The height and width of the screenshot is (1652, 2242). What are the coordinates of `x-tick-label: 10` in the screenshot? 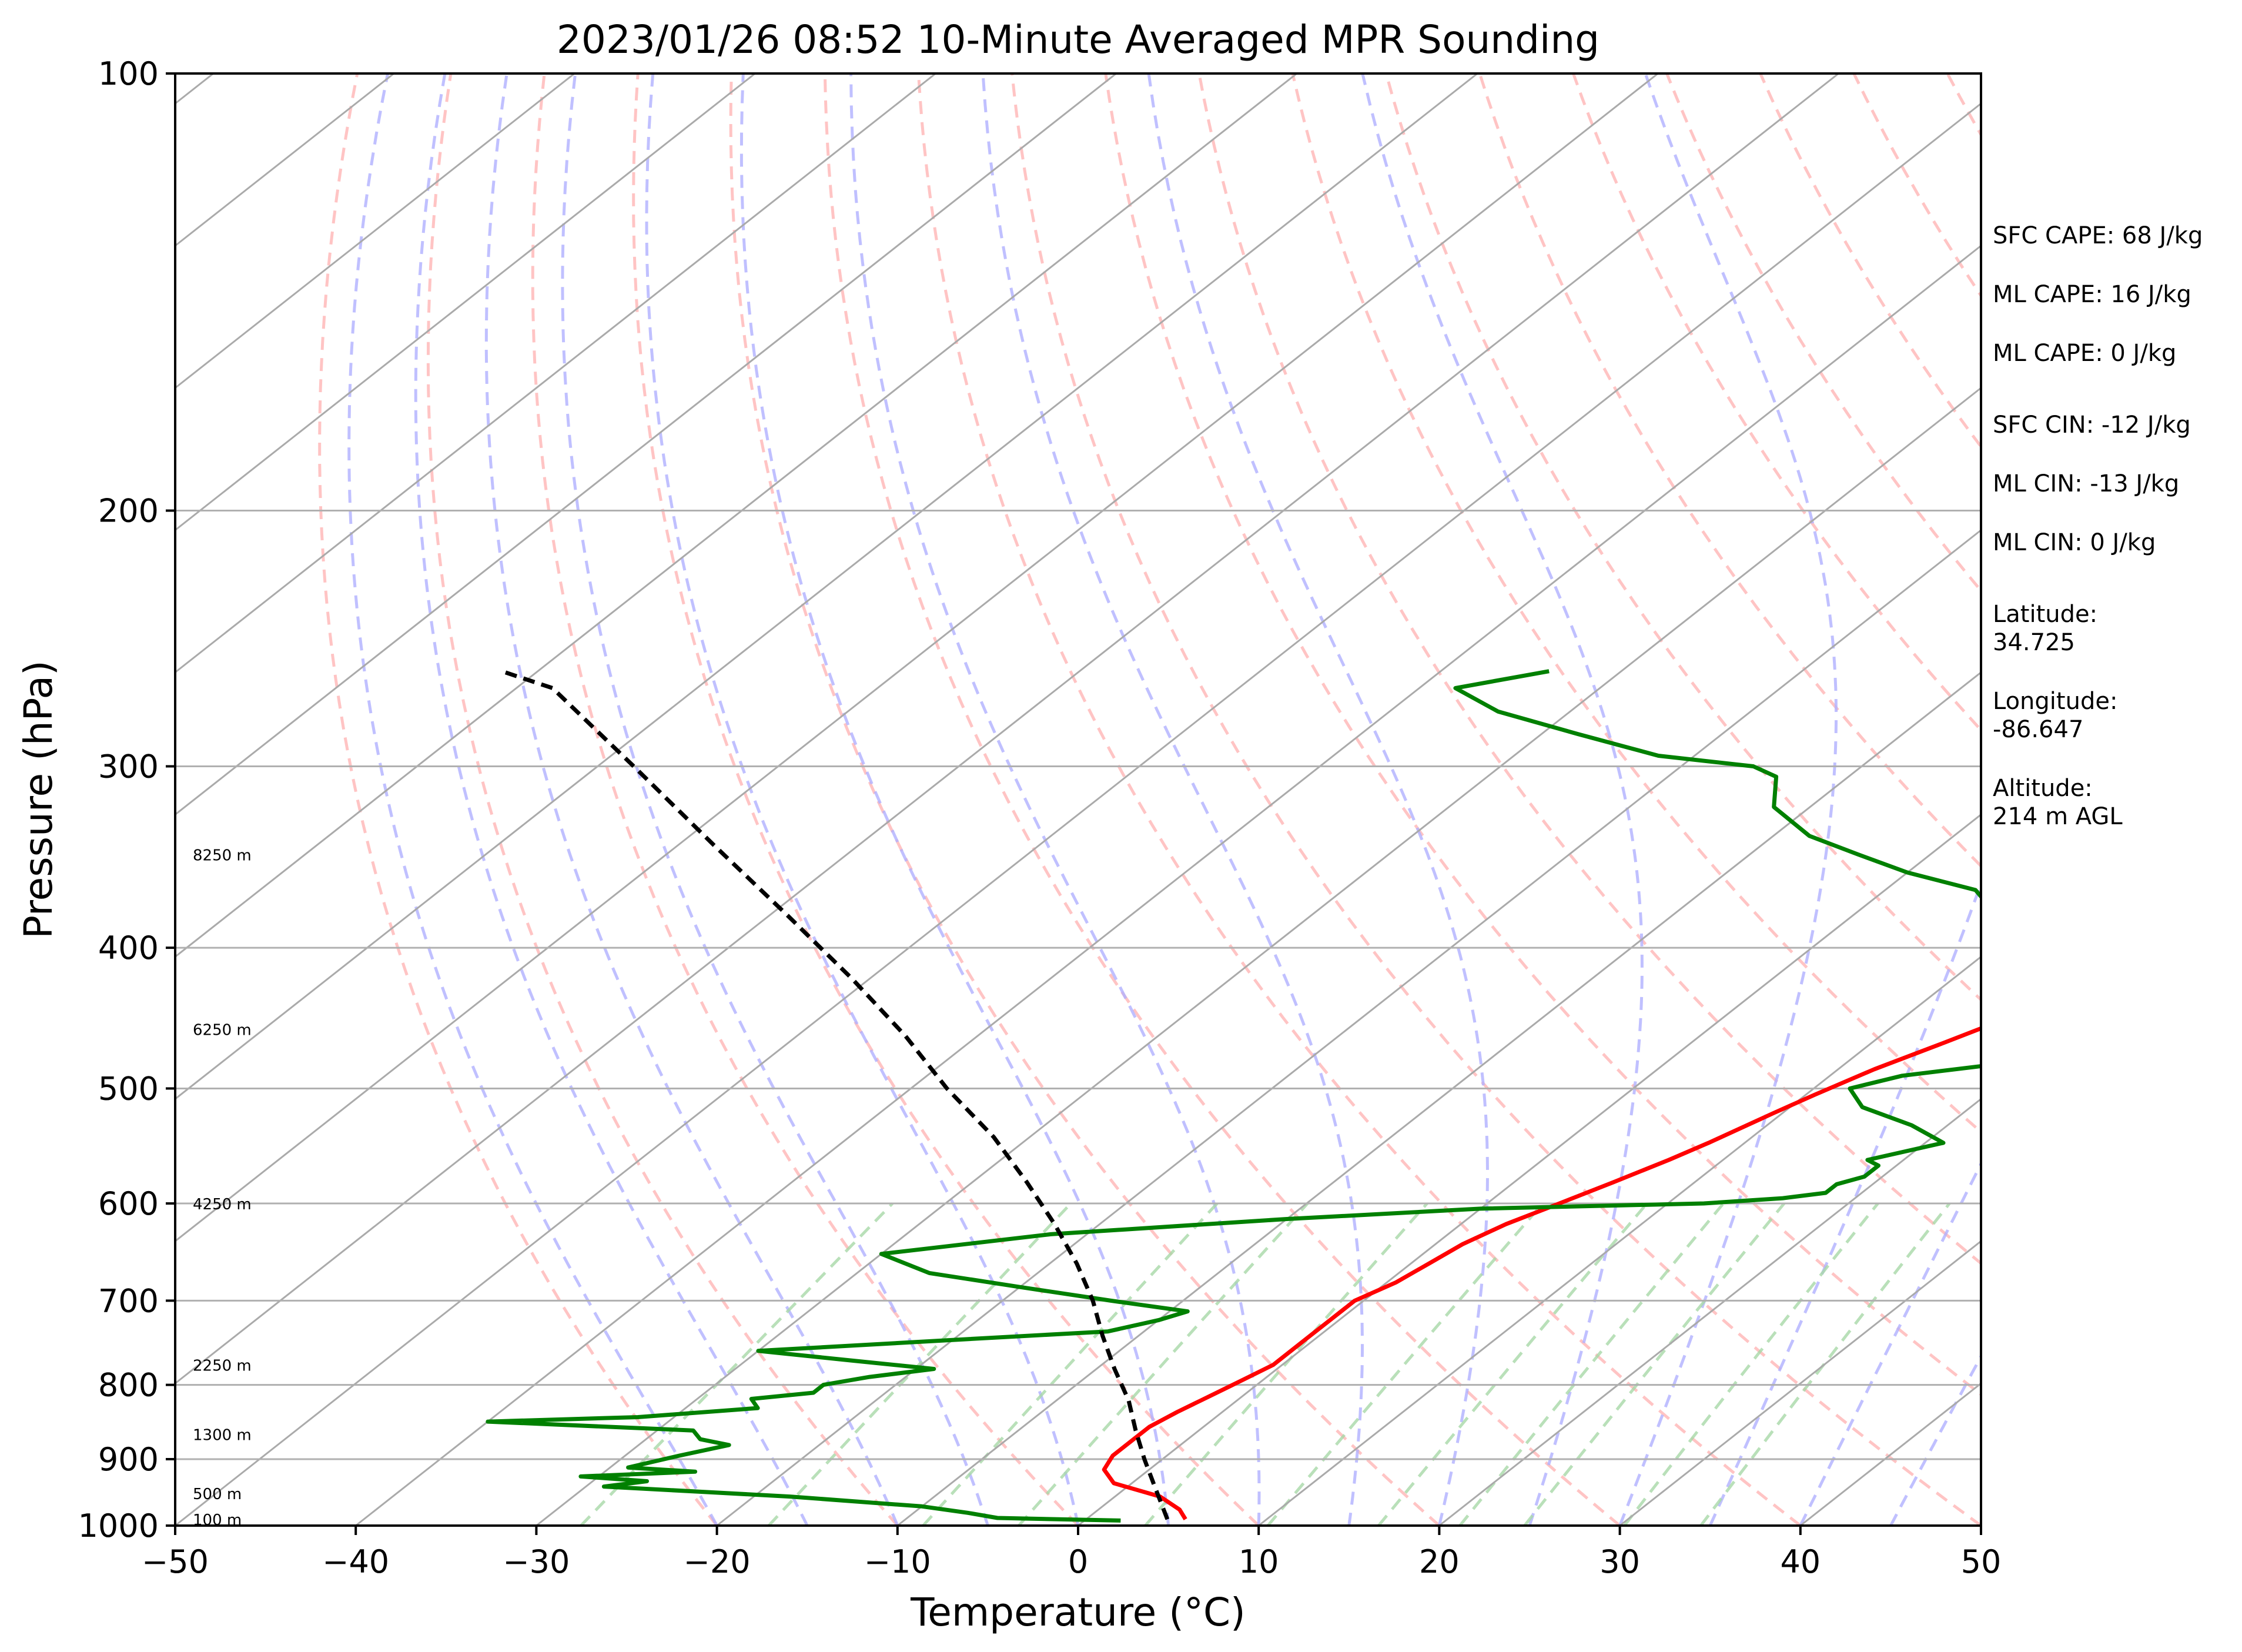 It's located at (1259, 1562).